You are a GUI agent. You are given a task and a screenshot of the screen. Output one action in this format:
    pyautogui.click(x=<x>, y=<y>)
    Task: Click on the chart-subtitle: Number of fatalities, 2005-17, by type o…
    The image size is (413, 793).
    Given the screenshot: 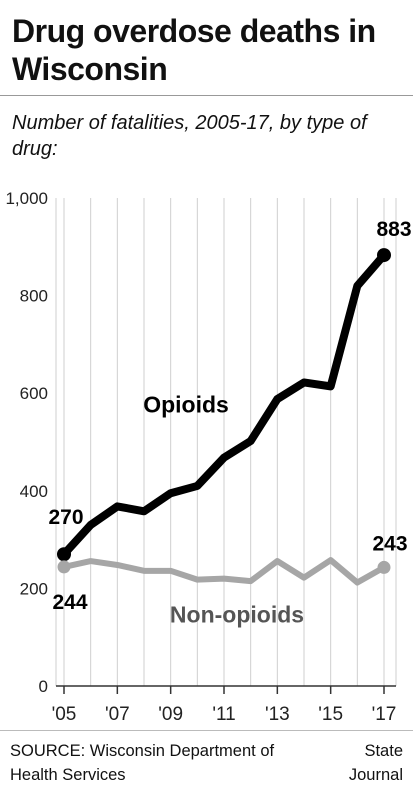 What is the action you would take?
    pyautogui.click(x=189, y=136)
    